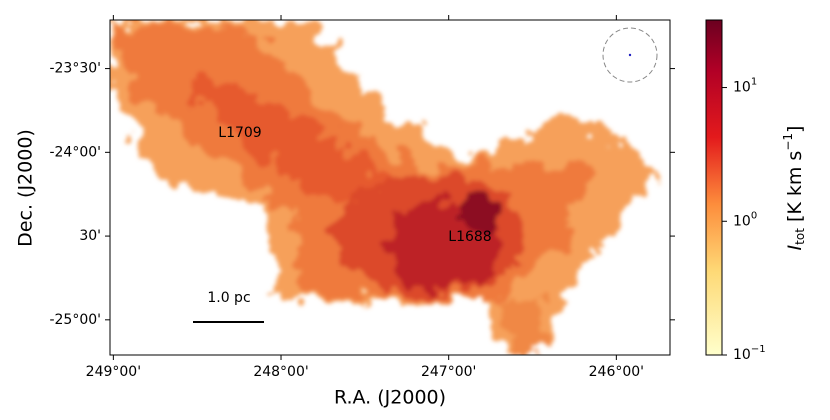  I want to click on y-tick-label: -24°00', so click(75, 152).